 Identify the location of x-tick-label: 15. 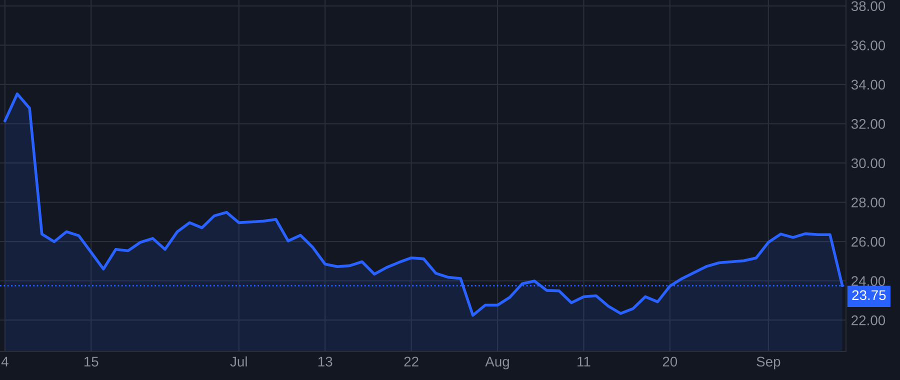
(91, 361).